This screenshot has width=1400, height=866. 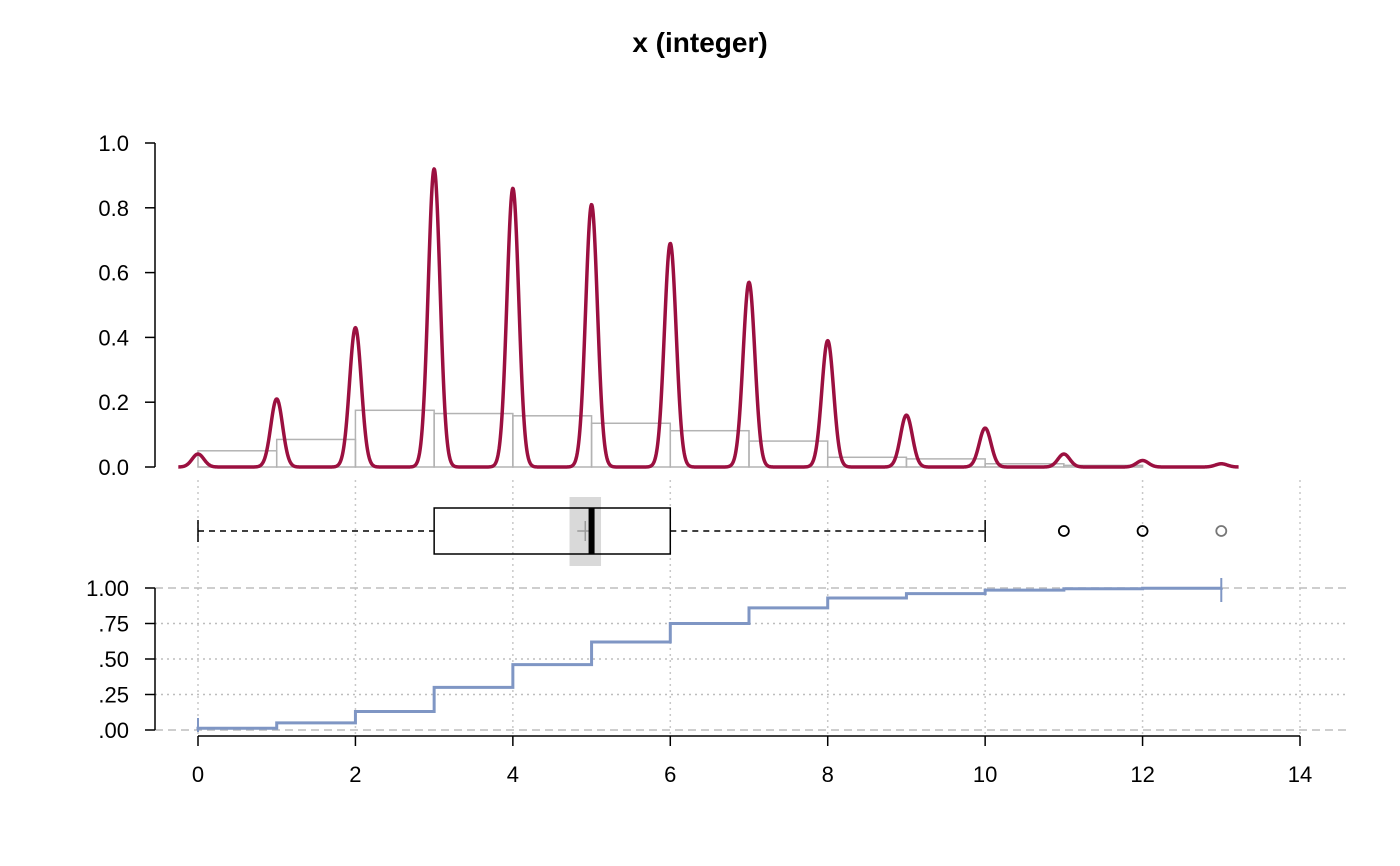 I want to click on ecdf-step-line, so click(x=709, y=658).